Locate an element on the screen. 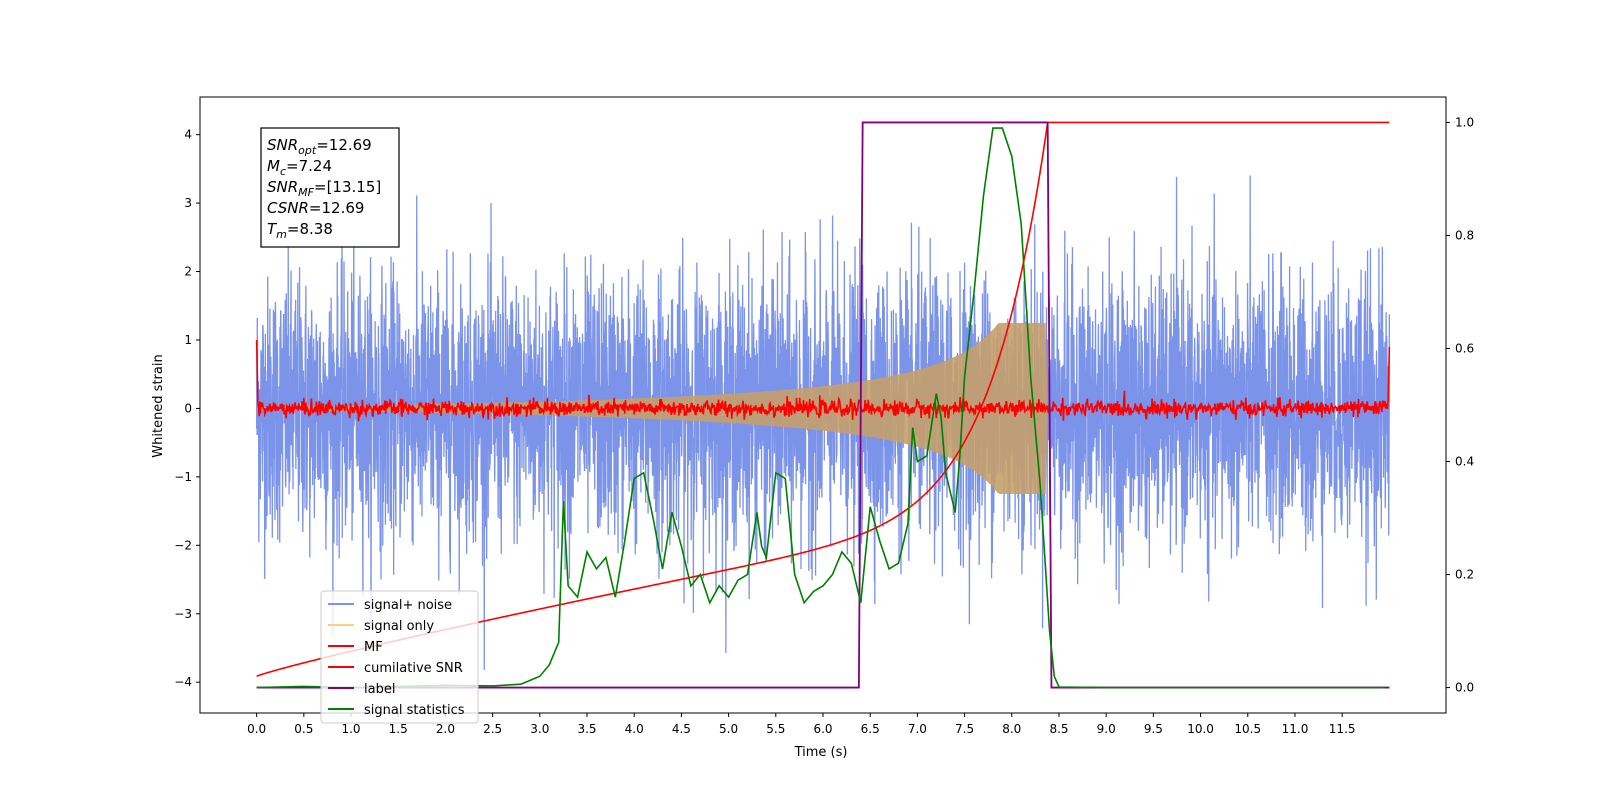  x-axis-label: Time (s) is located at coordinates (821, 752).